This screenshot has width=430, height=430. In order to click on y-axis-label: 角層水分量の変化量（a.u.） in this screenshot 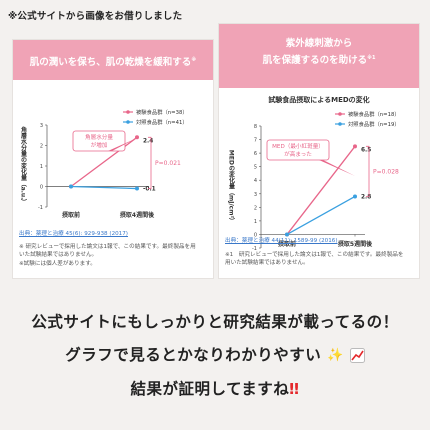, I will do `click(24, 166)`.